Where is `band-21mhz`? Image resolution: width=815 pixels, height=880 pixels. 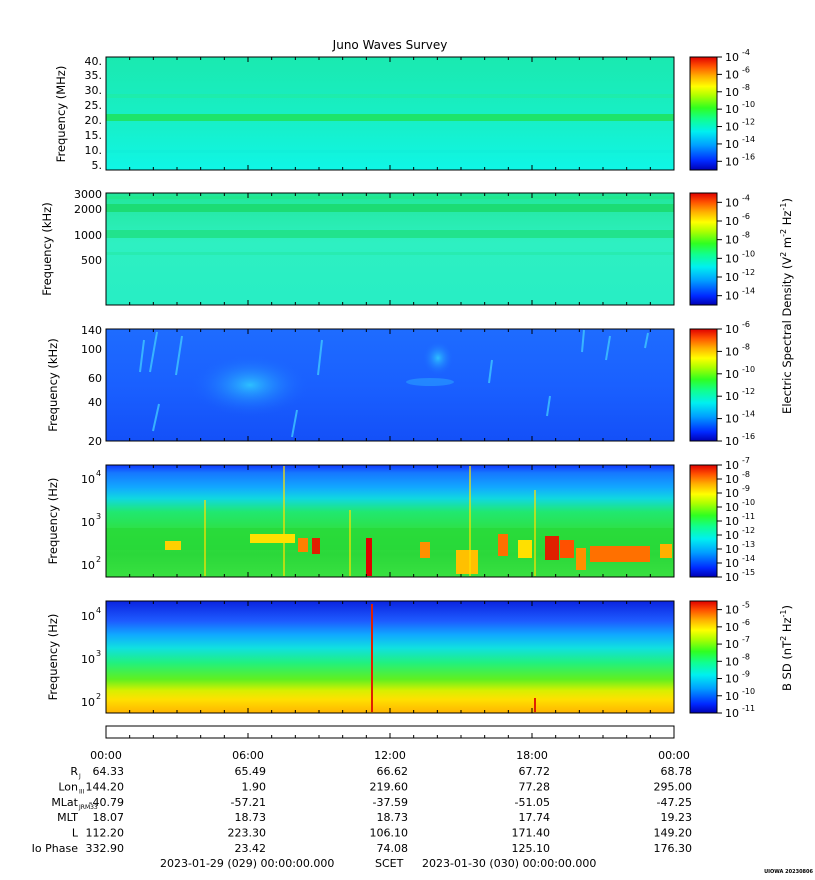
band-21mhz is located at coordinates (390, 117).